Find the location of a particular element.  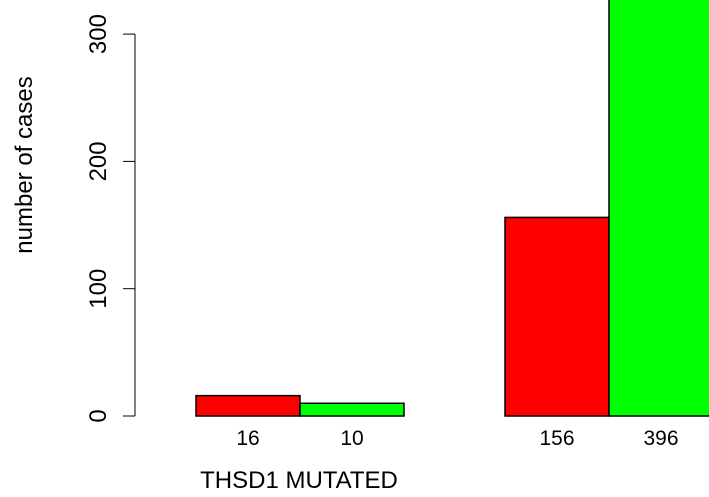

bar-value-label: 10 is located at coordinates (351, 438).